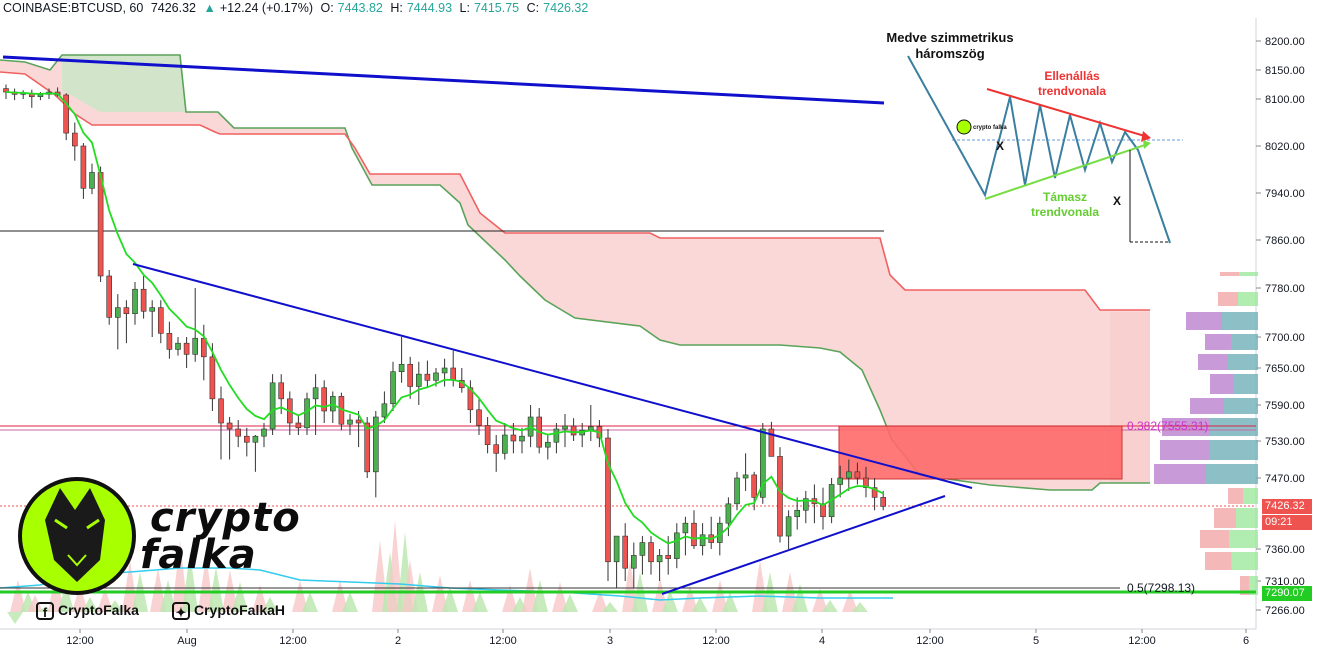 This screenshot has width=1317, height=653. What do you see at coordinates (566, 8) in the screenshot?
I see `close-value: 7426.32` at bounding box center [566, 8].